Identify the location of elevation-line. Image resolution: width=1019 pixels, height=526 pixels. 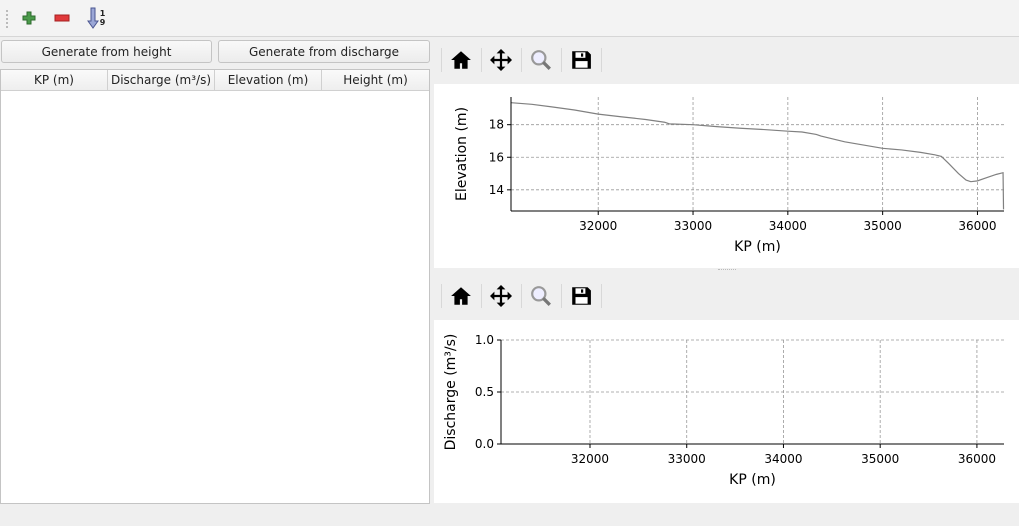
(757, 156).